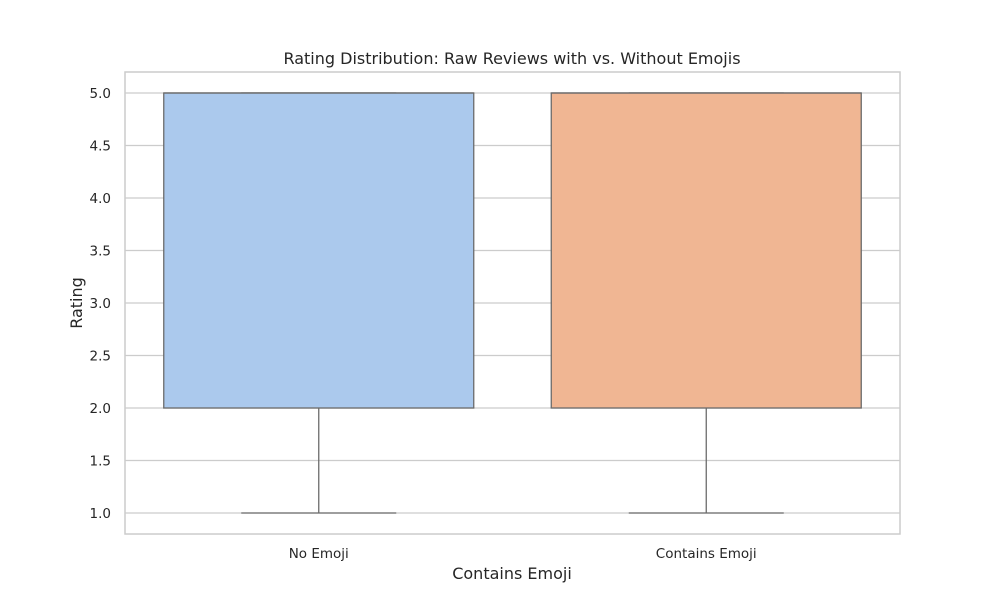 This screenshot has height=600, width=1000. Describe the element at coordinates (100, 147) in the screenshot. I see `y-tick-label: 4.5` at that location.